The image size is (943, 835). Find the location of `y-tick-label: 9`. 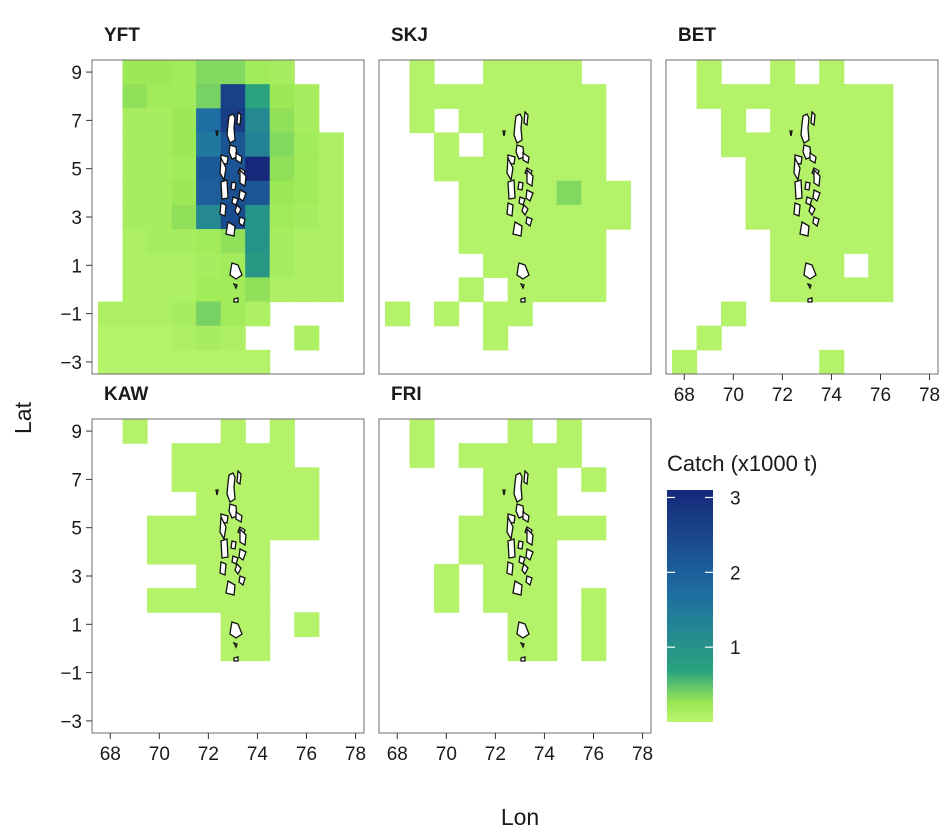

y-tick-label: 9 is located at coordinates (76, 73).